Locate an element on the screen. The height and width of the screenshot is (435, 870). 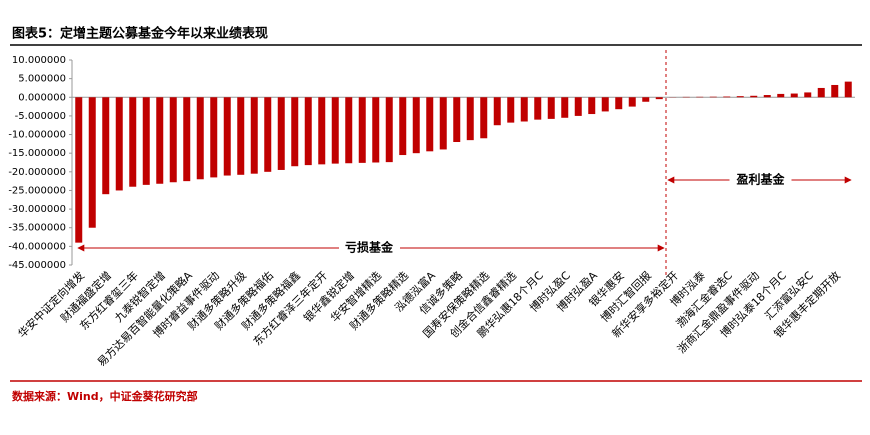
profit-label: 盈利基金 is located at coordinates (760, 179).